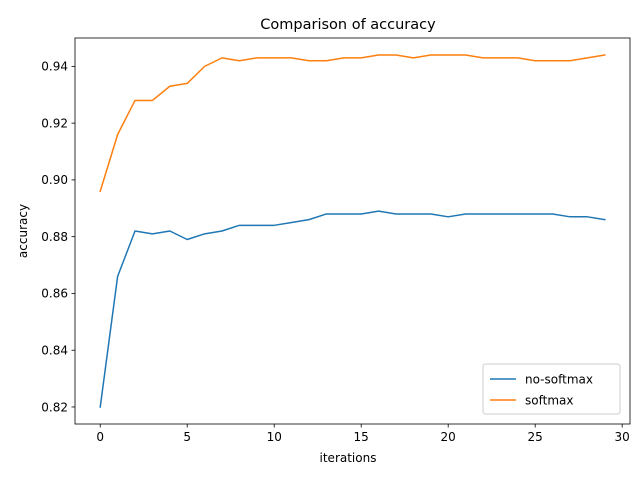 Image resolution: width=640 pixels, height=480 pixels. I want to click on x-tick-label: 0, so click(100, 437).